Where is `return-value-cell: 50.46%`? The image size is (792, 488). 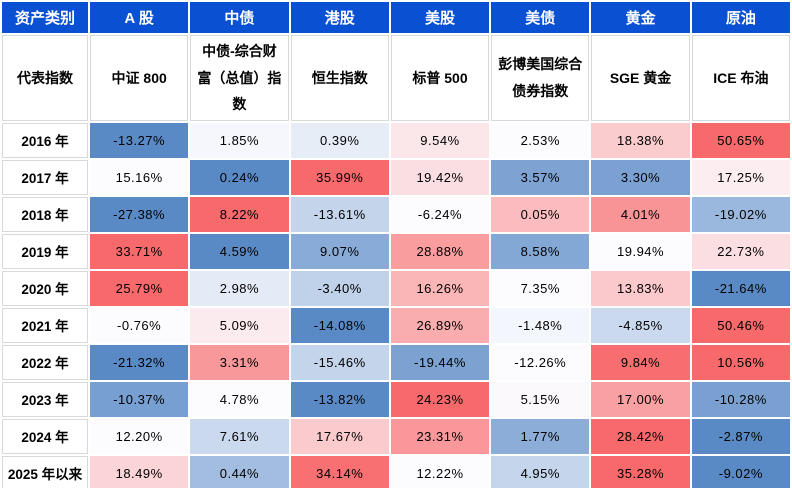 return-value-cell: 50.46% is located at coordinates (740, 325).